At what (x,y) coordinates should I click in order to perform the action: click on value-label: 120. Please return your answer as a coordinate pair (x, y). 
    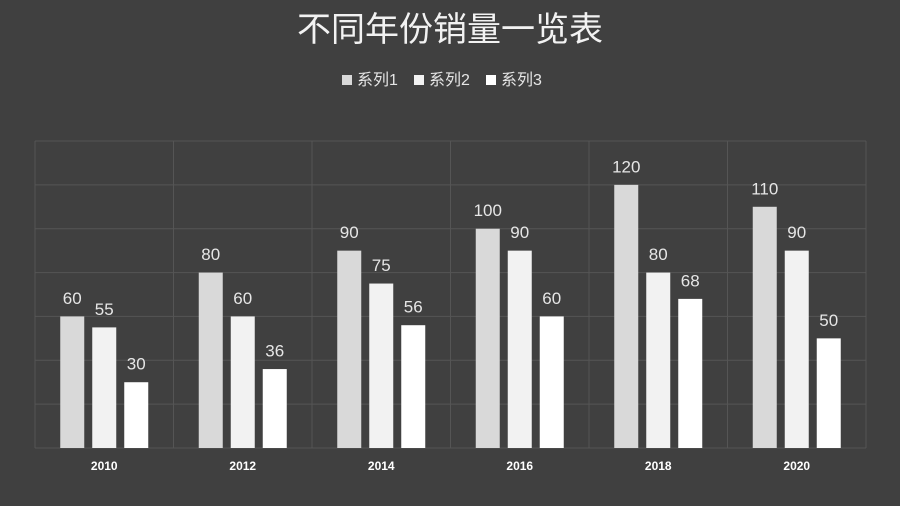
    Looking at the image, I should click on (626, 166).